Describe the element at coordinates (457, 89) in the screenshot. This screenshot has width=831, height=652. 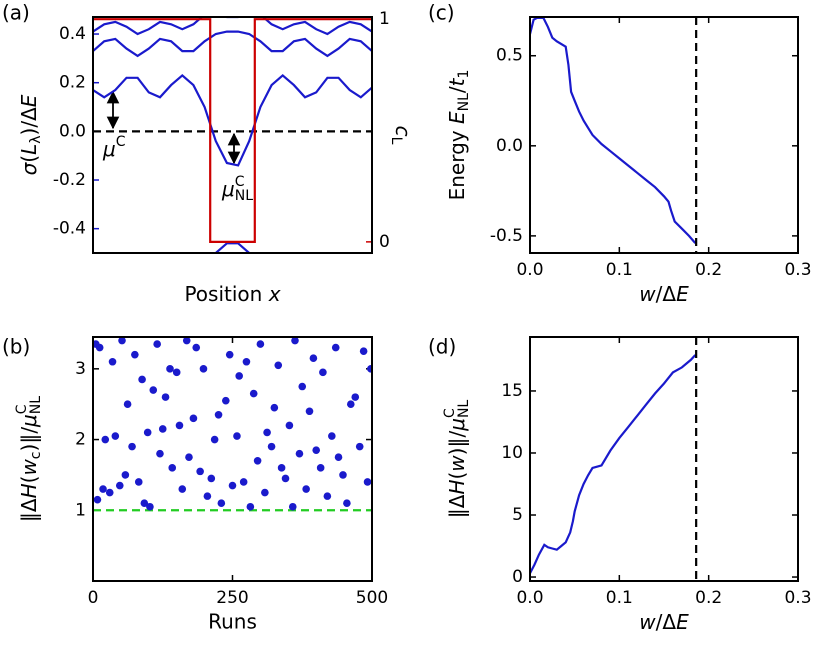
I see `label-part: /` at that location.